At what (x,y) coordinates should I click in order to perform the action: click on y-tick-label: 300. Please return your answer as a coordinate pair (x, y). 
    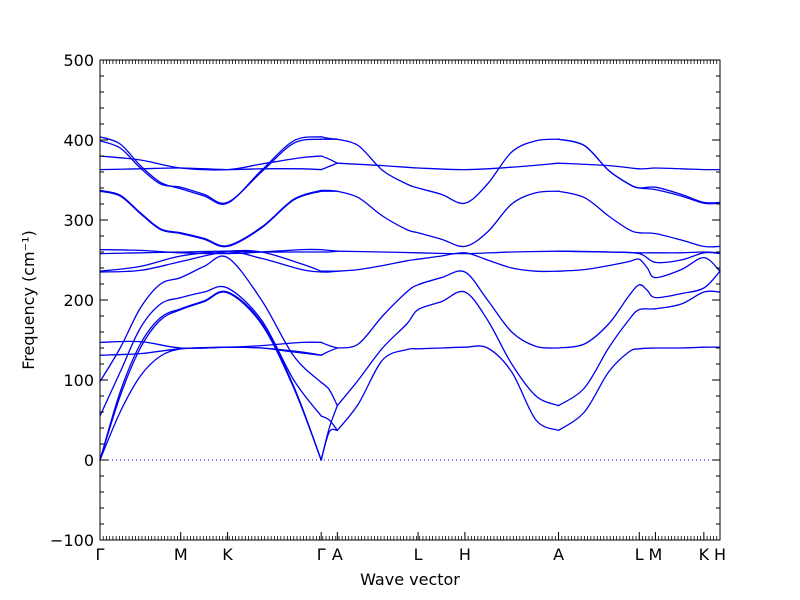
    Looking at the image, I should click on (78, 220).